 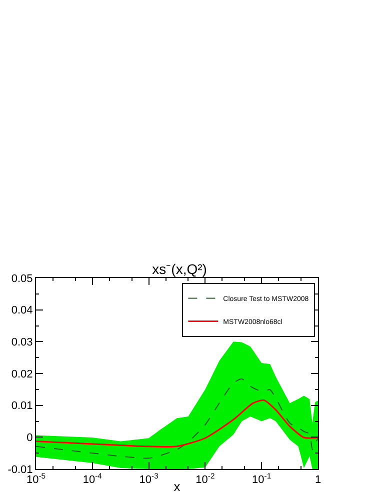 What do you see at coordinates (92, 479) in the screenshot?
I see `x-tick-label: 10$^{-4}$` at bounding box center [92, 479].